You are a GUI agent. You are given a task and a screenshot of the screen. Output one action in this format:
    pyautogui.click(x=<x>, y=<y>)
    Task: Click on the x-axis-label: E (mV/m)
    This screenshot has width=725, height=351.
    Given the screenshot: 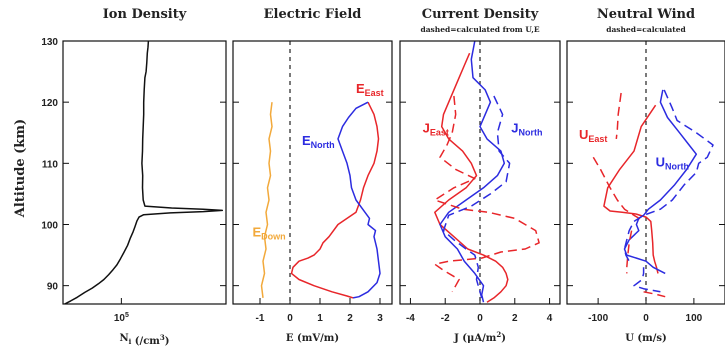 What is the action you would take?
    pyautogui.click(x=312, y=338)
    